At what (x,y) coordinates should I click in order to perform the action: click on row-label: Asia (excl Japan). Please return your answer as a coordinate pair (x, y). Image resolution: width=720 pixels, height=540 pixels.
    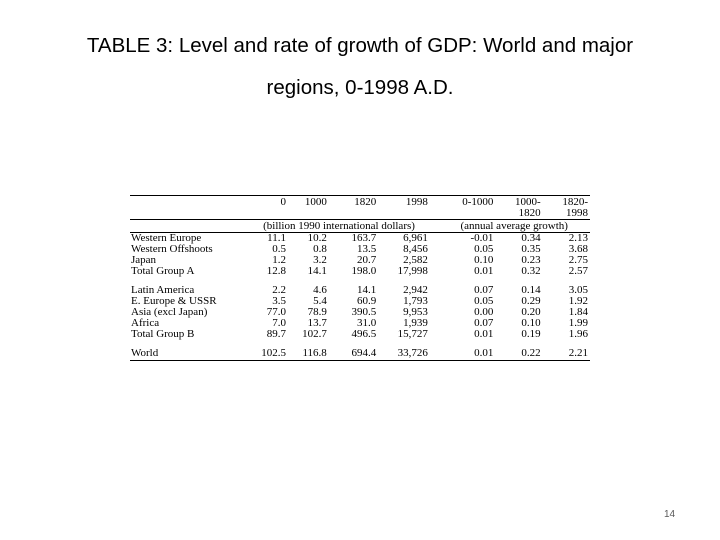
    Looking at the image, I should click on (169, 312).